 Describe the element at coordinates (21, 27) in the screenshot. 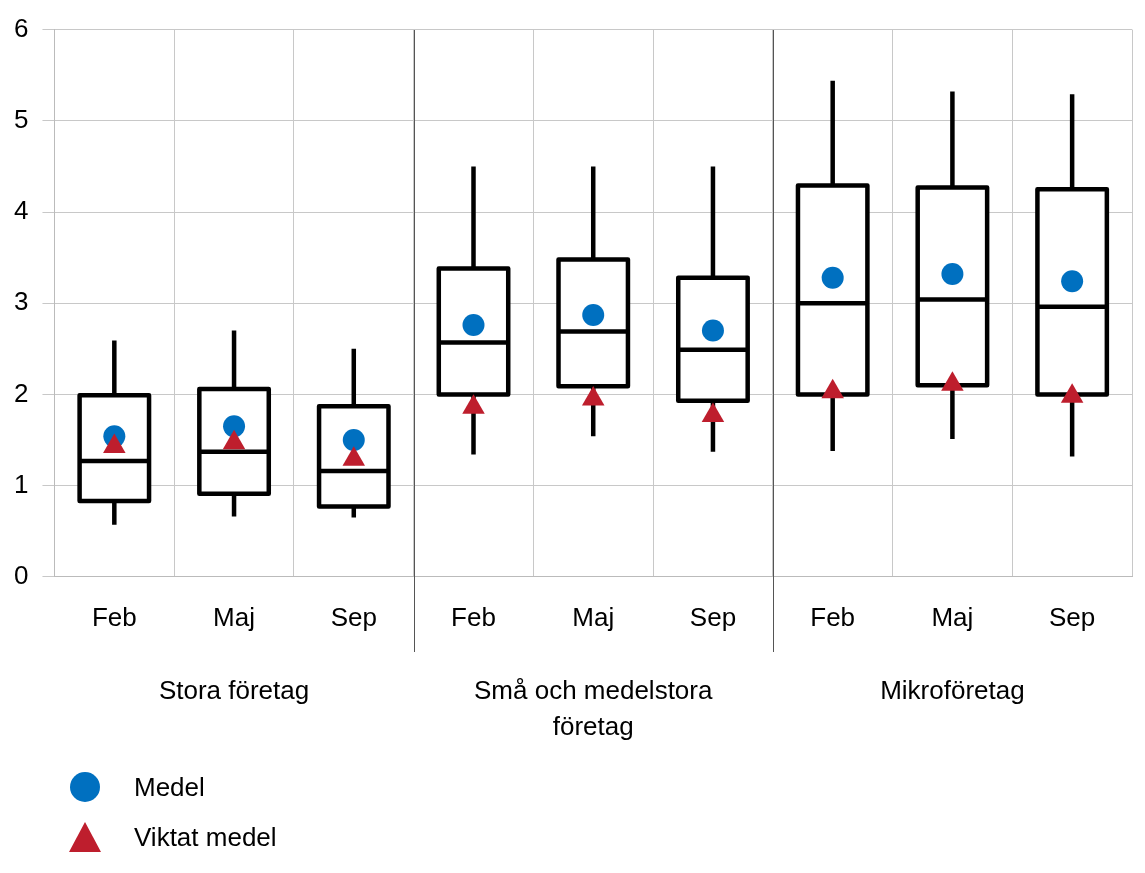

I see `y-tick-label: 6` at that location.